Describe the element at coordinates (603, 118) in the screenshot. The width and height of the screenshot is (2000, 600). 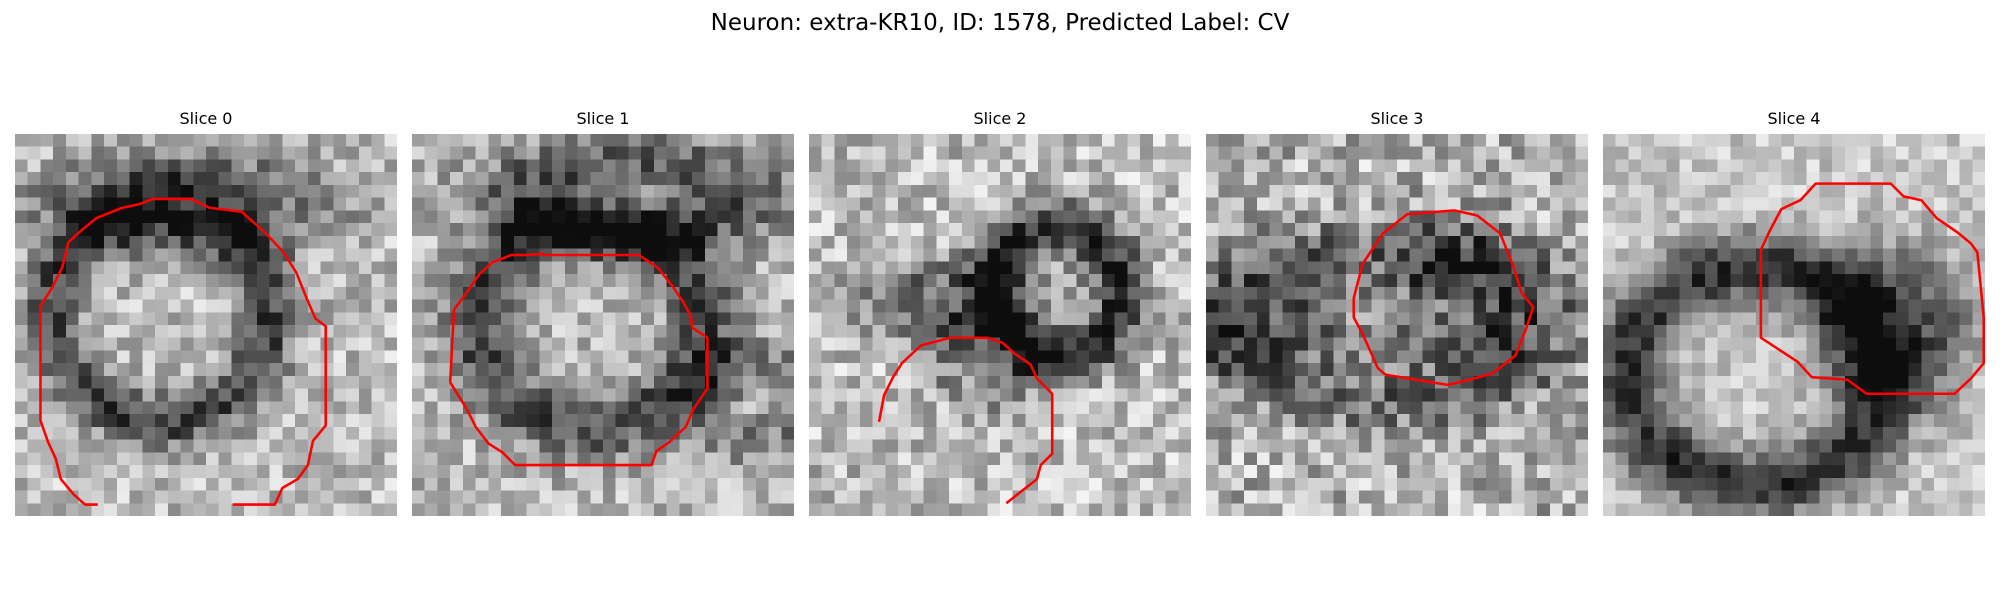
I see `slice-1-title: Slice 1` at that location.